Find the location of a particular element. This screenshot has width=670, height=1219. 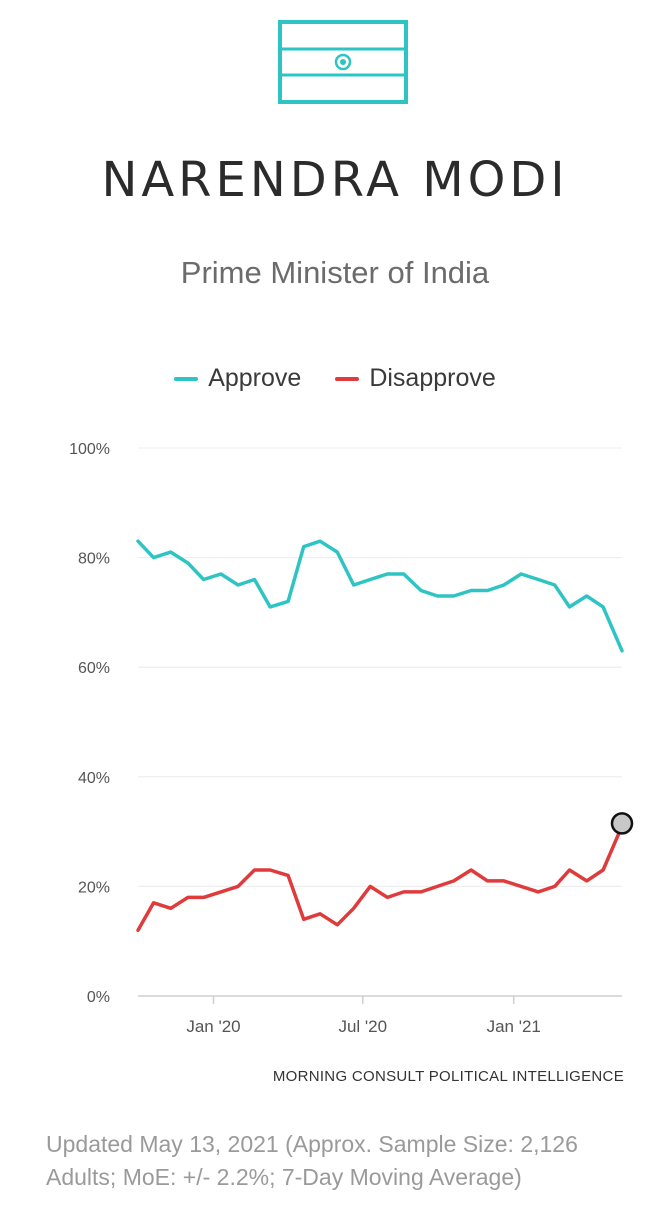

legend-item-approve: Approve is located at coordinates (237, 378).